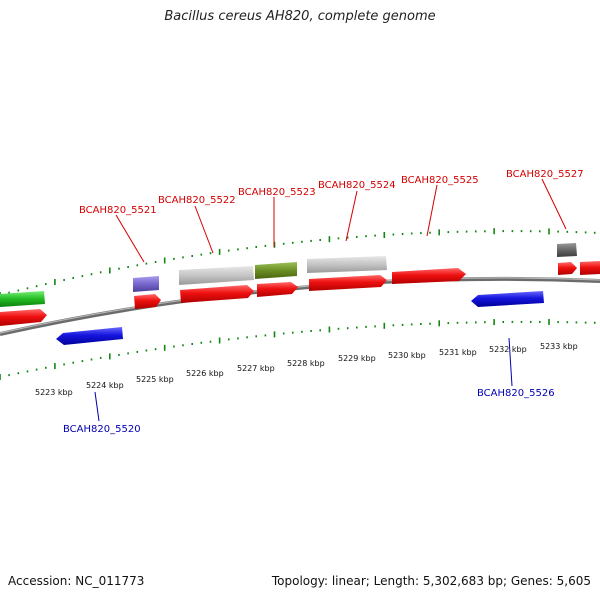  What do you see at coordinates (545, 174) in the screenshot?
I see `gene-label-5527: BCAH820_5527` at bounding box center [545, 174].